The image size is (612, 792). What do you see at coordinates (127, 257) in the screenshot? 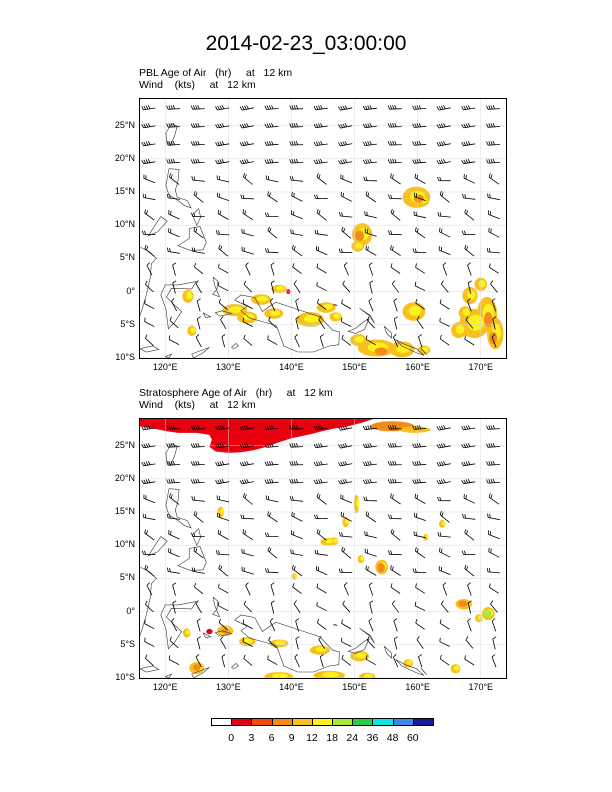
I see `lat-tick-label: 5°N` at bounding box center [127, 257].